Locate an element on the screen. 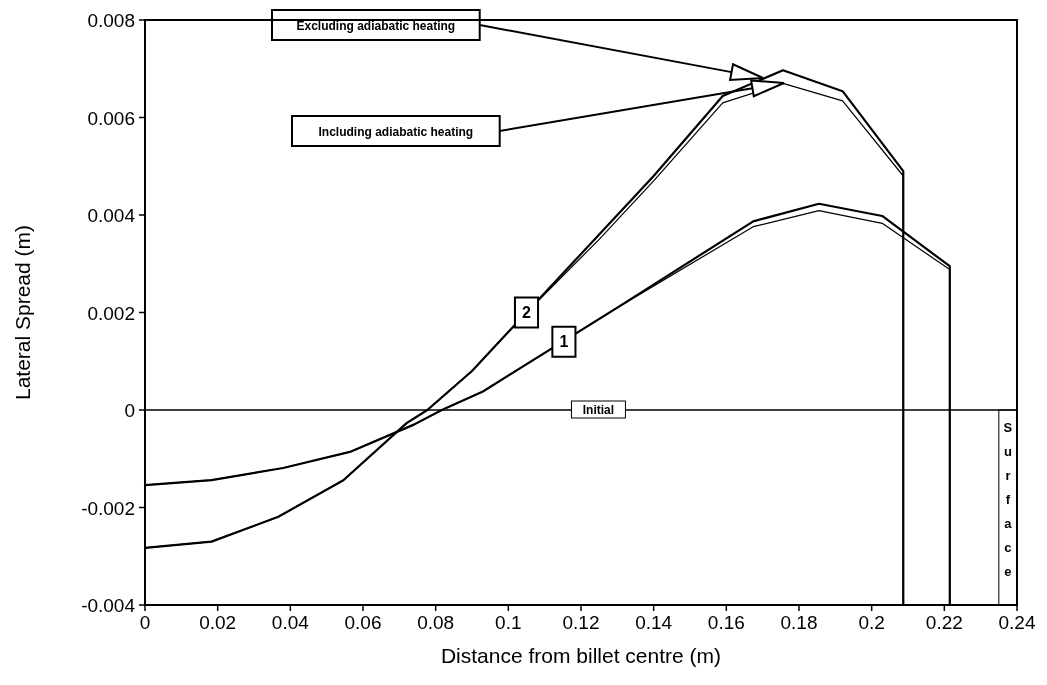 The height and width of the screenshot is (685, 1047). y-tick-label: 0 is located at coordinates (129, 410).